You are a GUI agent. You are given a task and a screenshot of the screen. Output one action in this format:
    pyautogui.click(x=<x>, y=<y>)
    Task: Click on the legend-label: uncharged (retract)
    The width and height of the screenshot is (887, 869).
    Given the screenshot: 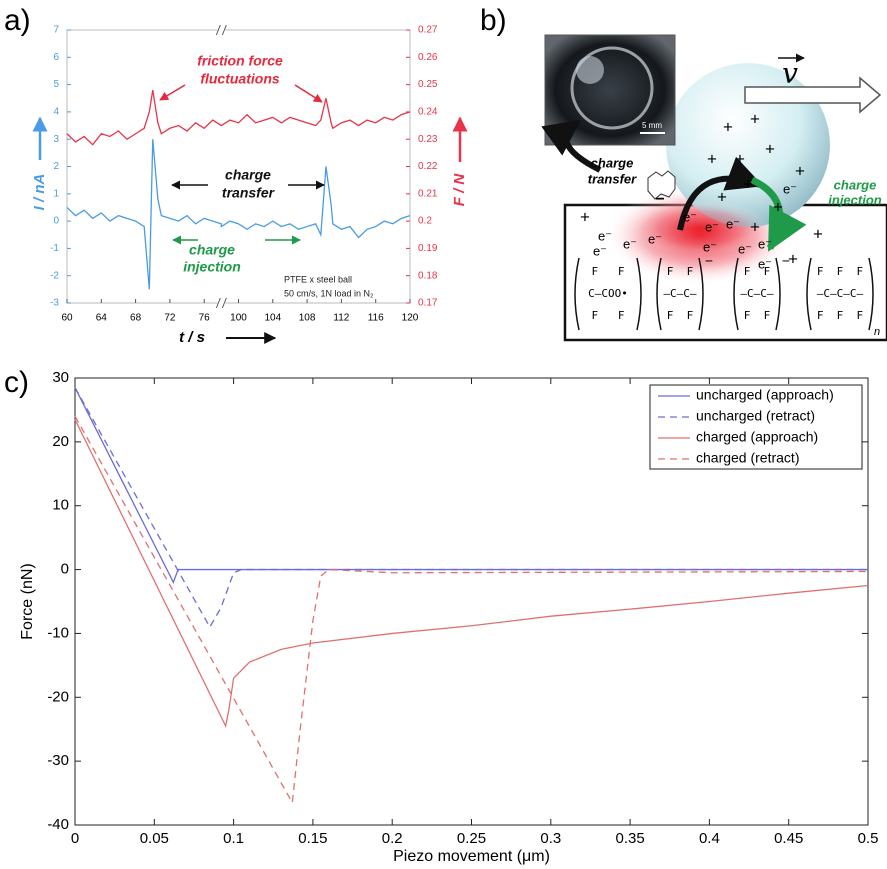 What is the action you would take?
    pyautogui.click(x=755, y=416)
    